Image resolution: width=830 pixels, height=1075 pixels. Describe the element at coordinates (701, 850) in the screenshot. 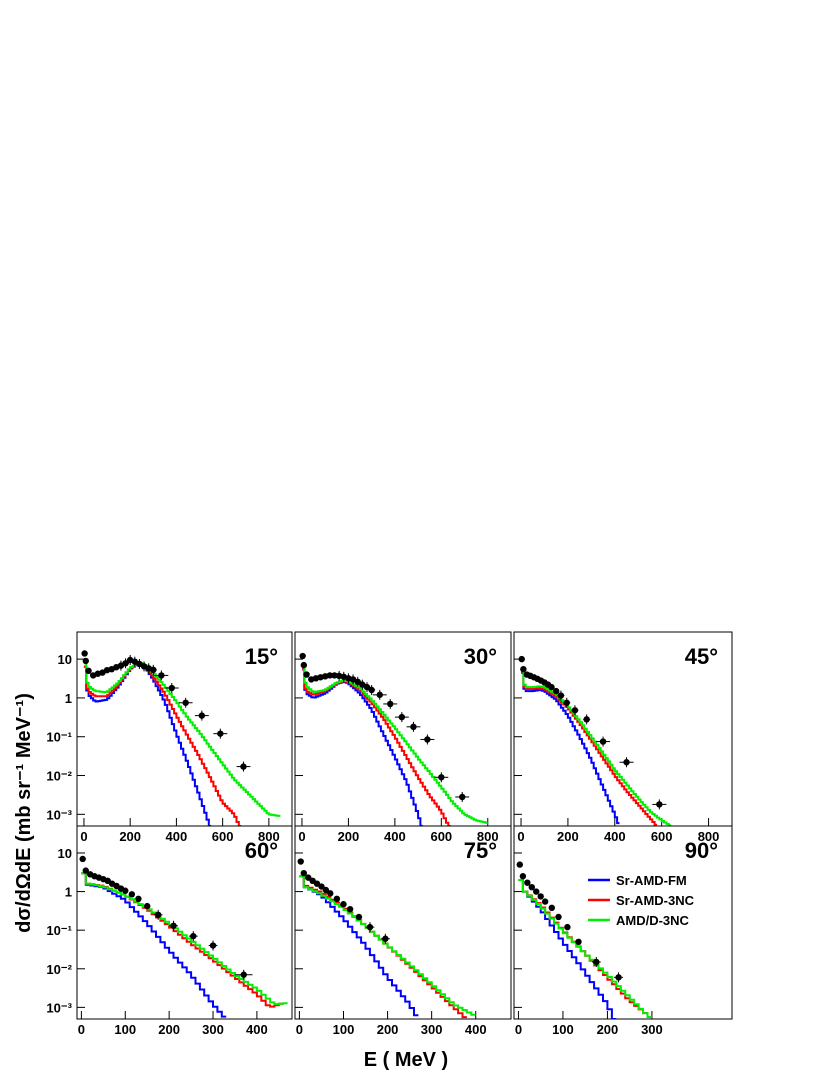

I see `panel-title: 90°` at that location.